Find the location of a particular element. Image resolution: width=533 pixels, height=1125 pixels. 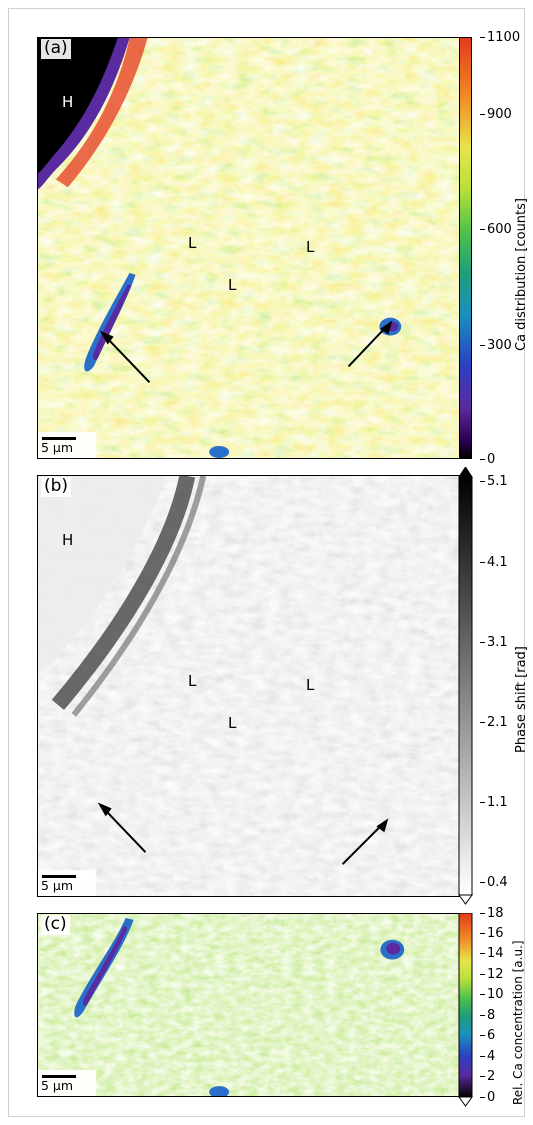

colorbar-ca-distribution is located at coordinates (465, 248).